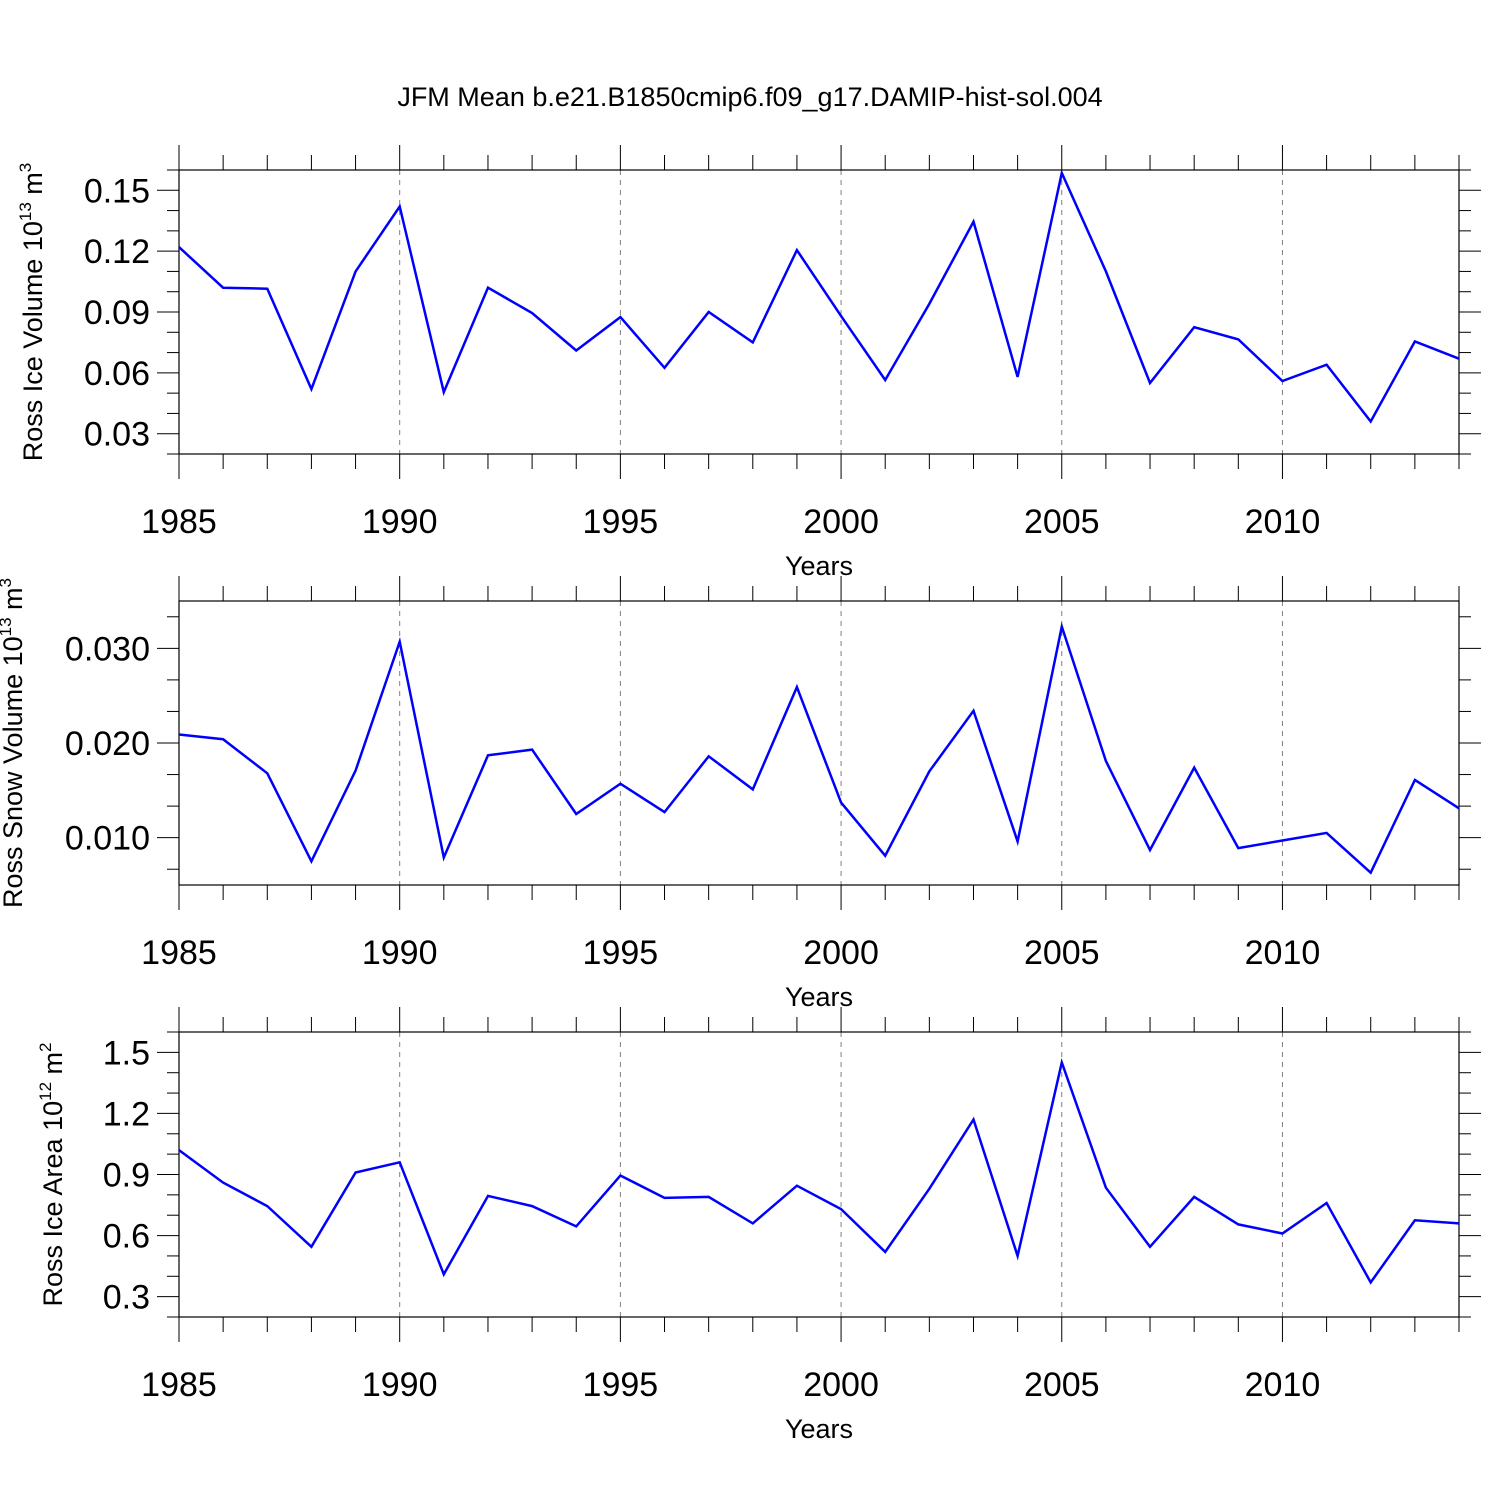 The image size is (1500, 1500). Describe the element at coordinates (117, 313) in the screenshot. I see `y-tick-label: 0.09` at that location.